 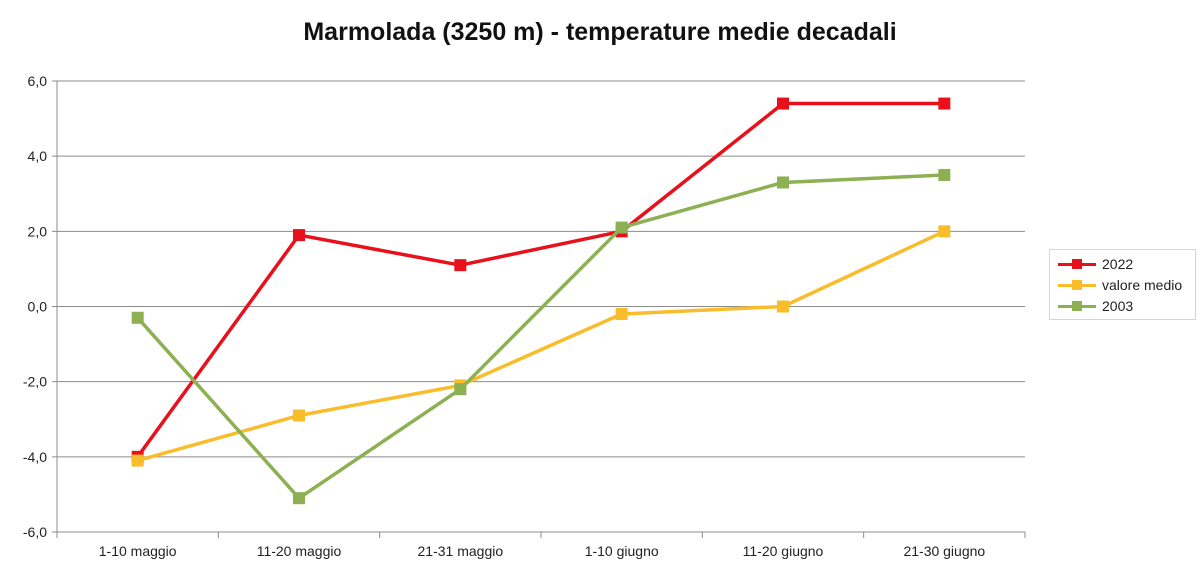 I want to click on x-tick-label: 21-30 giugno, so click(x=944, y=551).